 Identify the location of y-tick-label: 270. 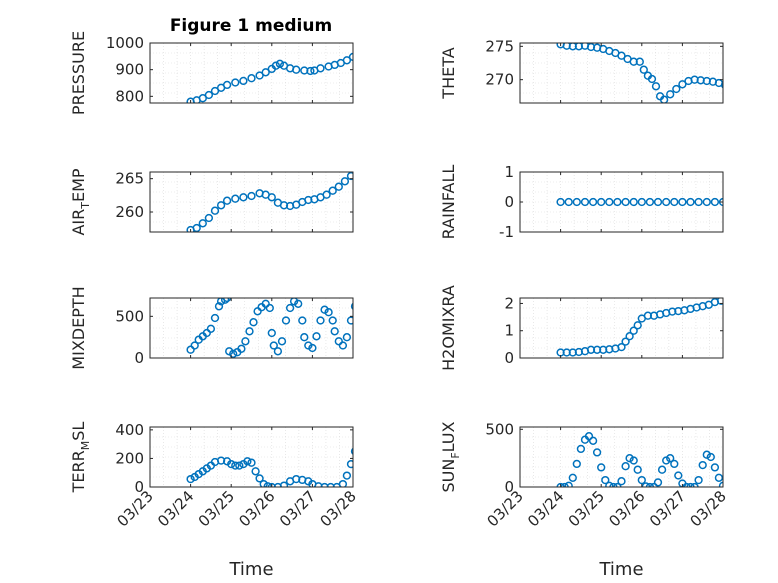
(499, 80).